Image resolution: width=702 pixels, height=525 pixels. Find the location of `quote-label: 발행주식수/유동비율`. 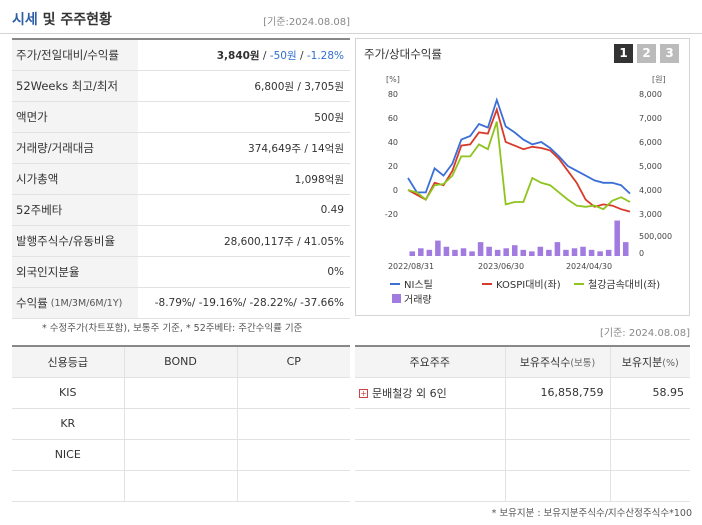

quote-label: 발행주식수/유동비율 is located at coordinates (75, 241).